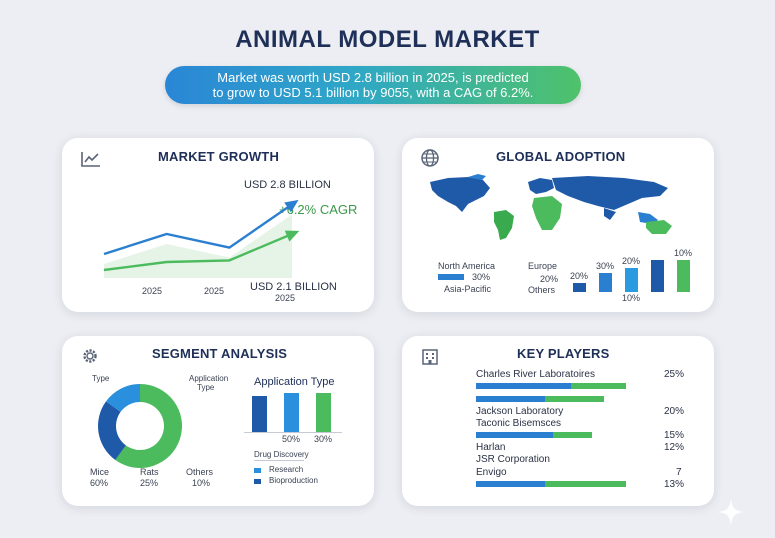 This screenshot has height=538, width=775. I want to click on trend-chart-icon, so click(91, 161).